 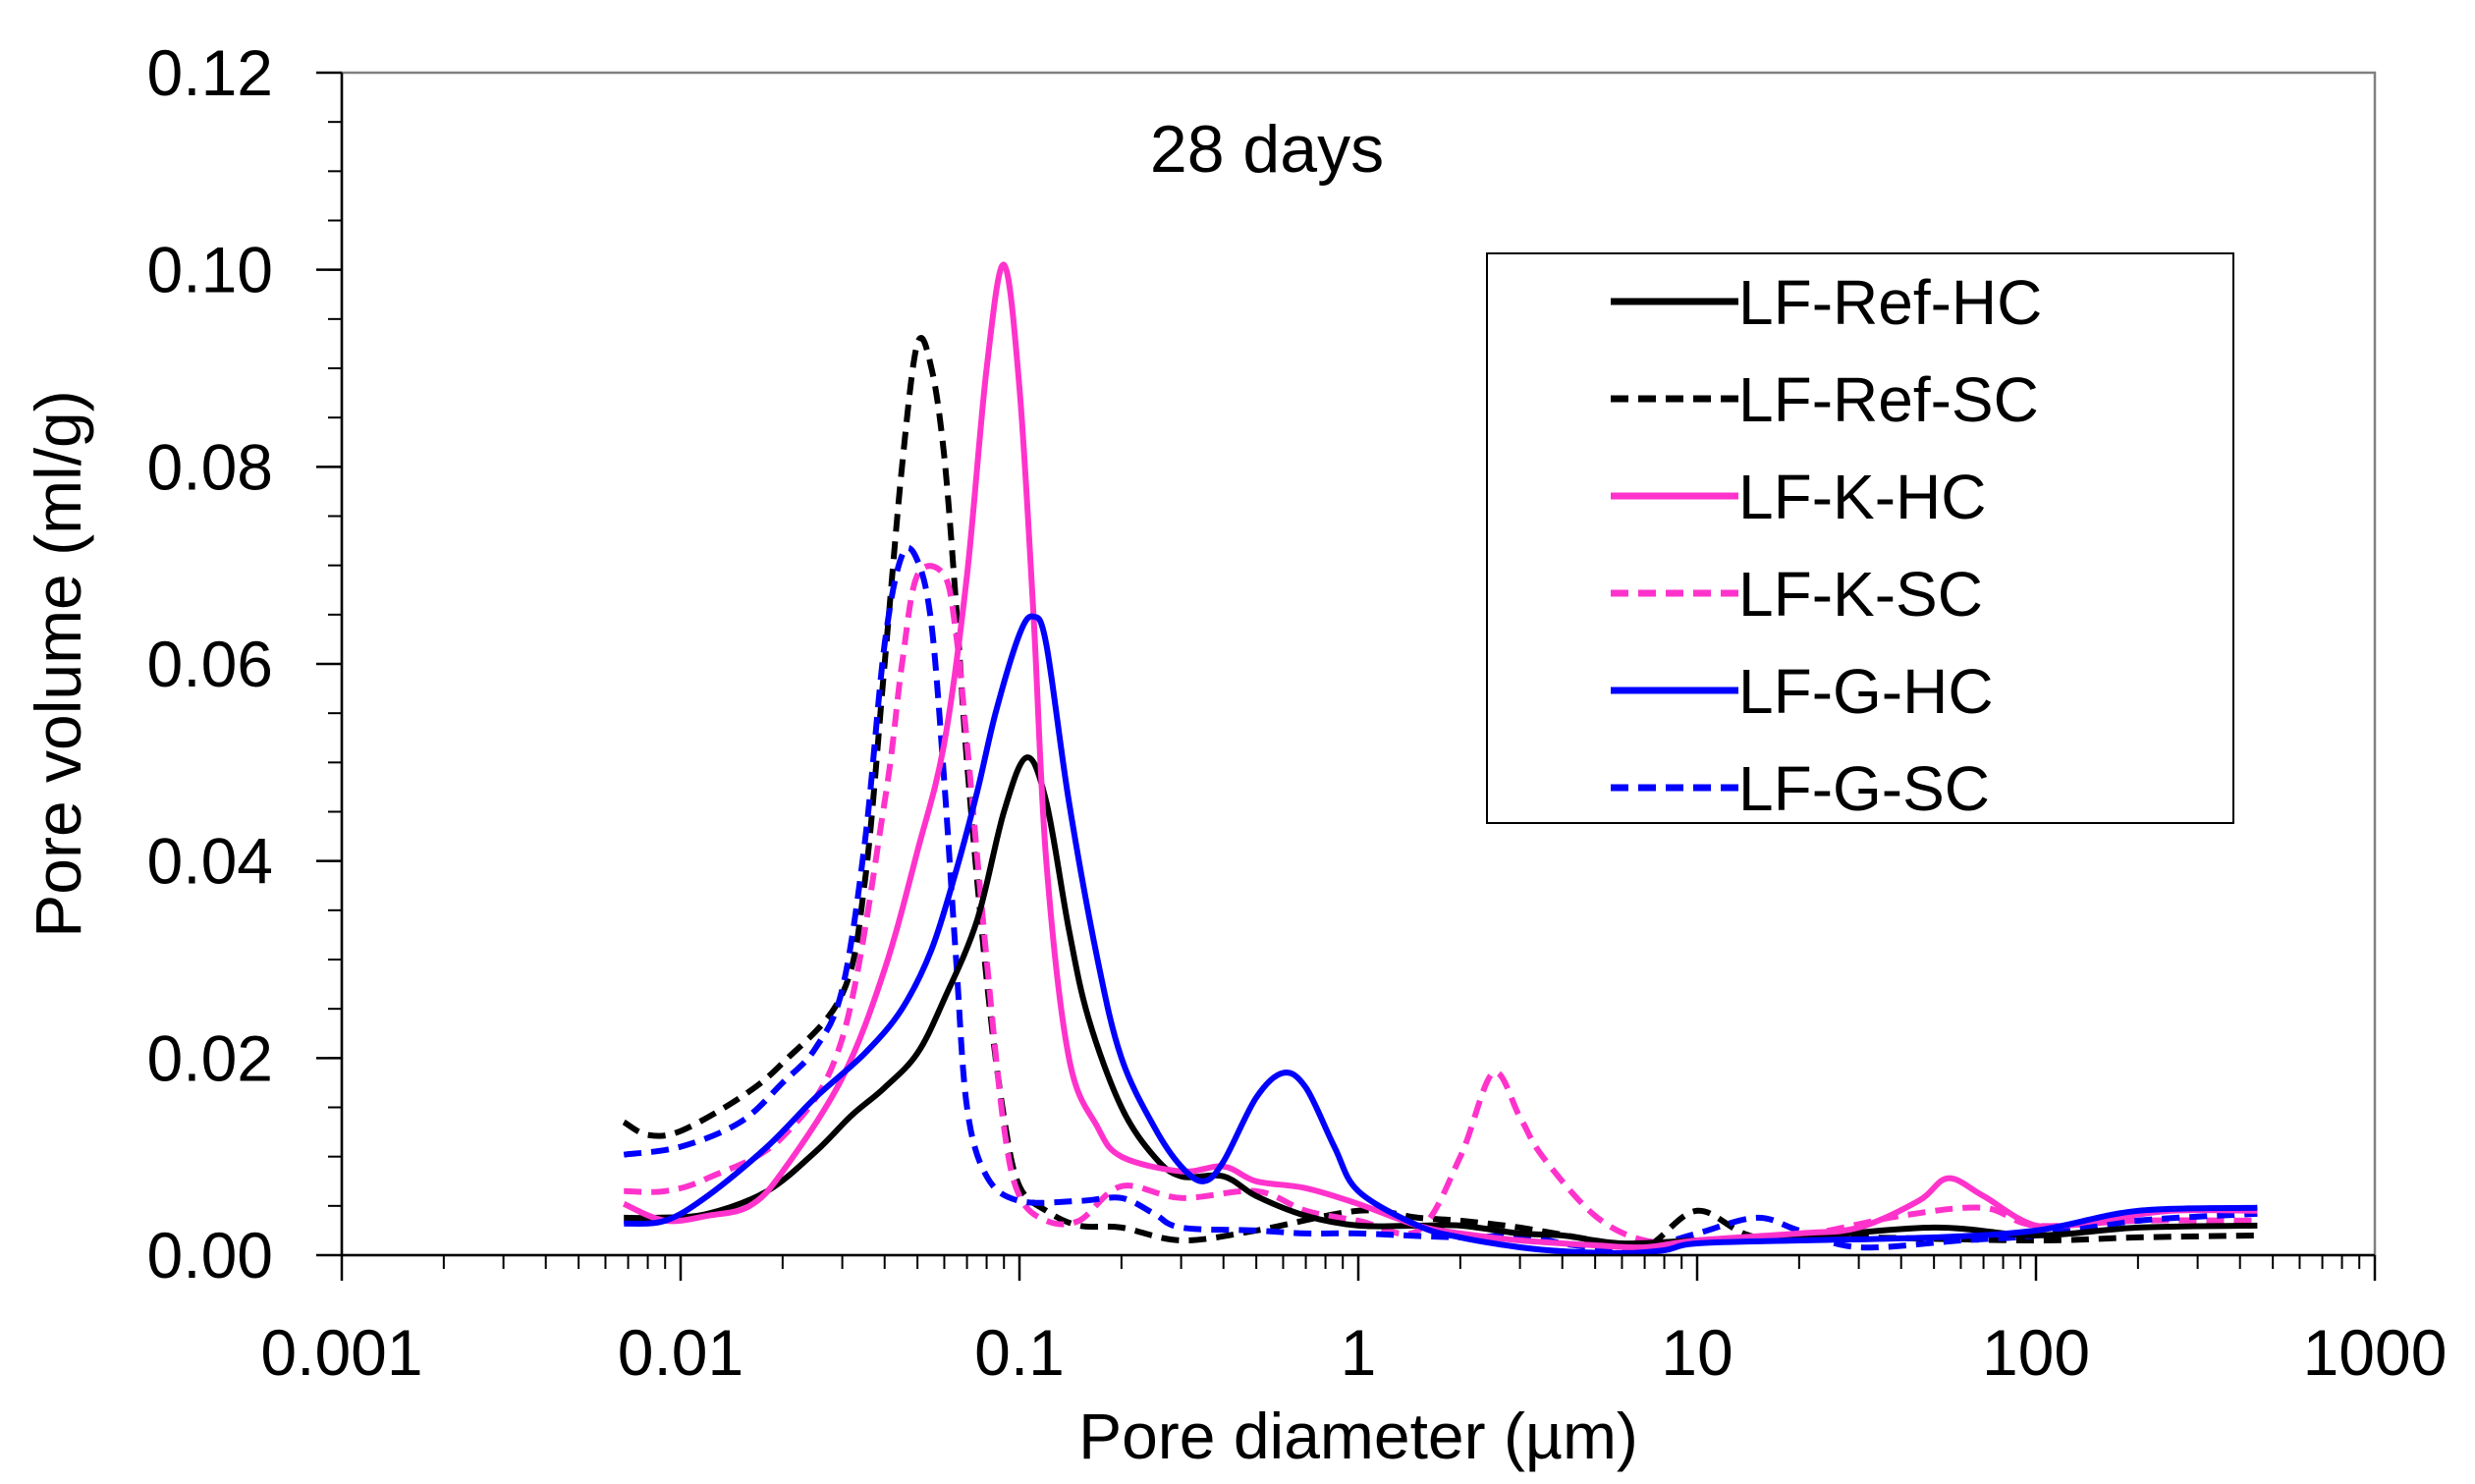 What do you see at coordinates (58, 664) in the screenshot?
I see `y-axis-title: Pore volume (ml/g)` at bounding box center [58, 664].